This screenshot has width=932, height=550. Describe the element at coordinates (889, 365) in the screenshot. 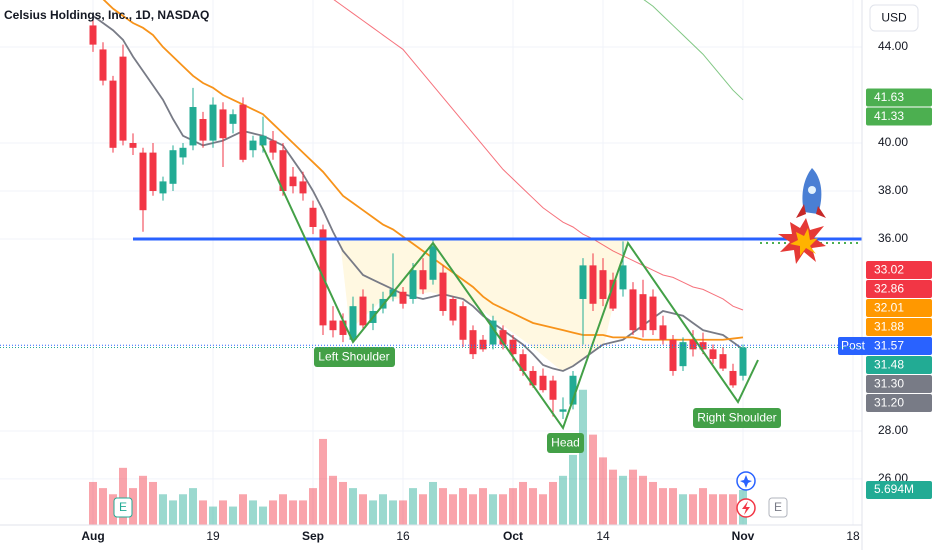

I see `price-label: 31.48` at that location.